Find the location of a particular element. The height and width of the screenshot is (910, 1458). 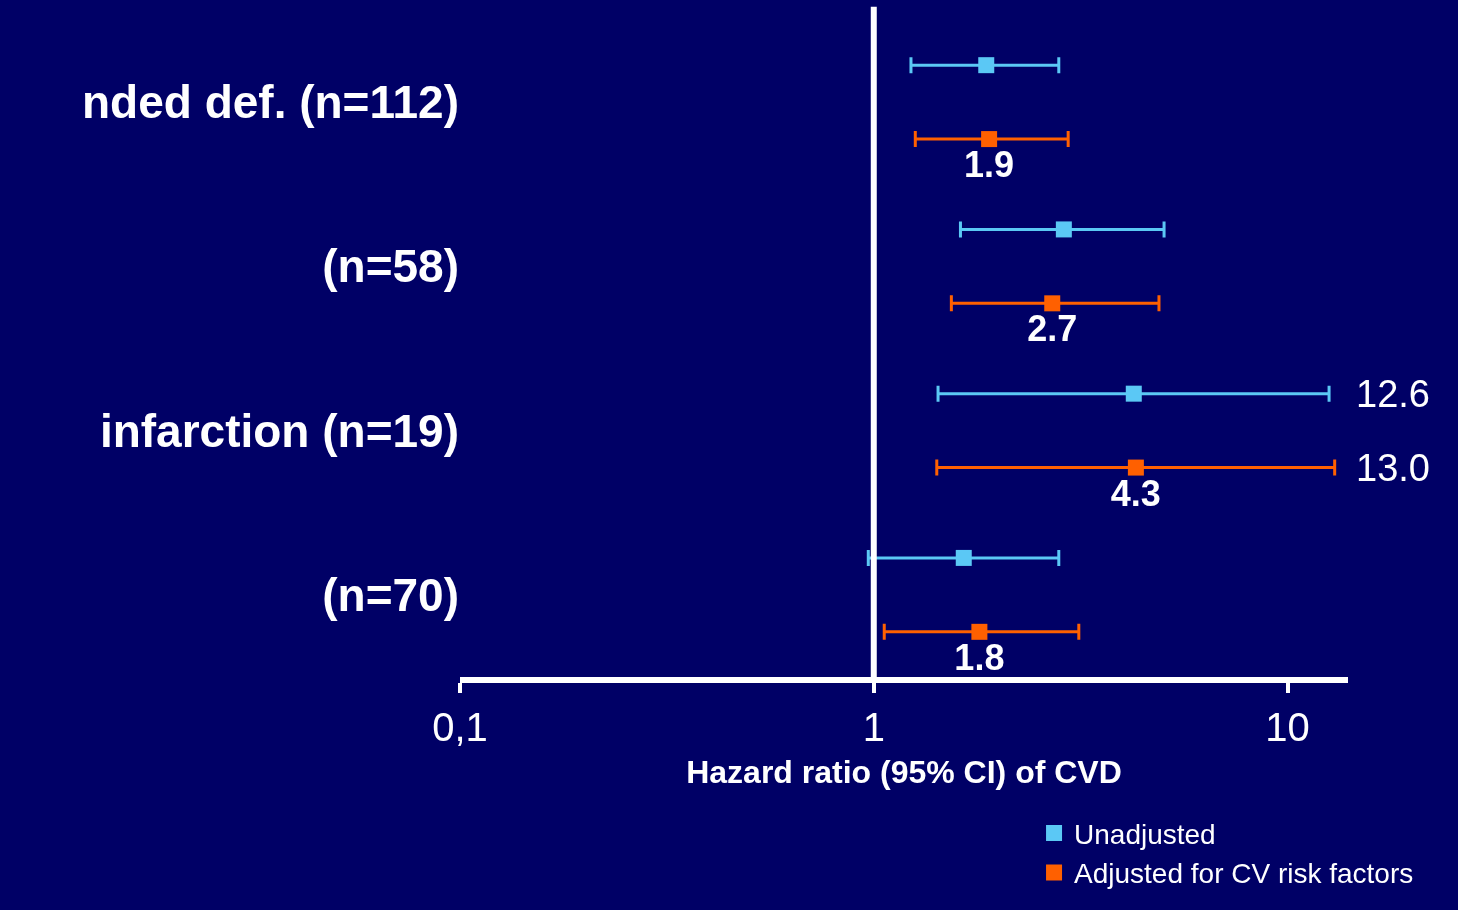

text: 13.0 is located at coordinates (1393, 468).